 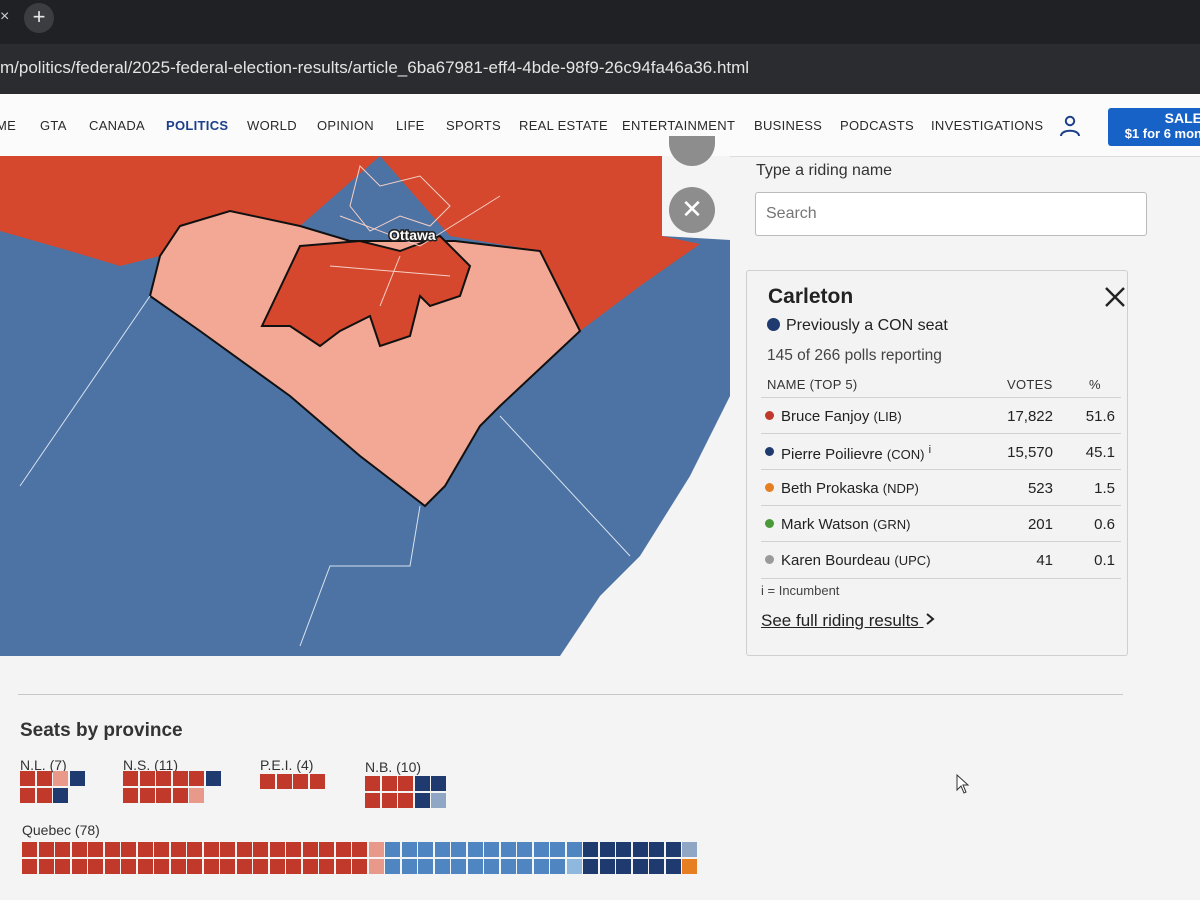 What do you see at coordinates (1162, 133) in the screenshot?
I see `sale-offer: $1 for 6 mon` at bounding box center [1162, 133].